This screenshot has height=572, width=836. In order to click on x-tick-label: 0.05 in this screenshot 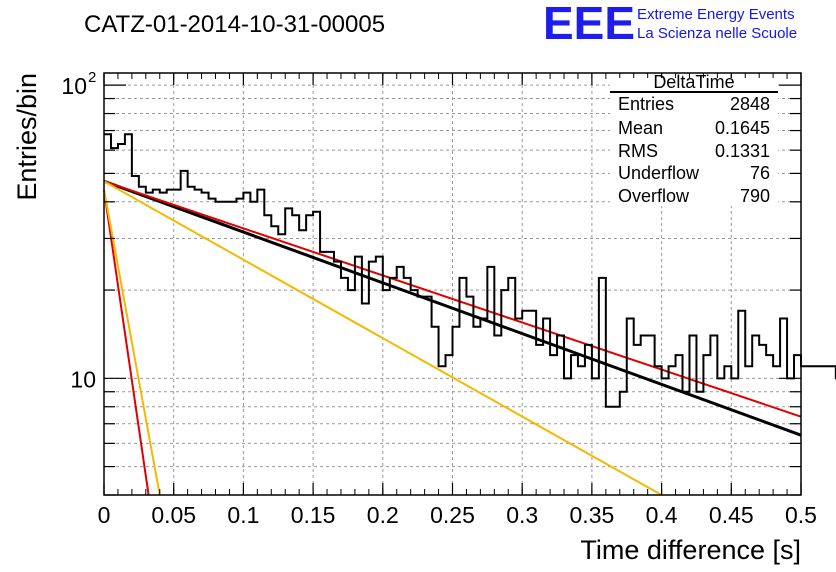, I will do `click(173, 515)`.